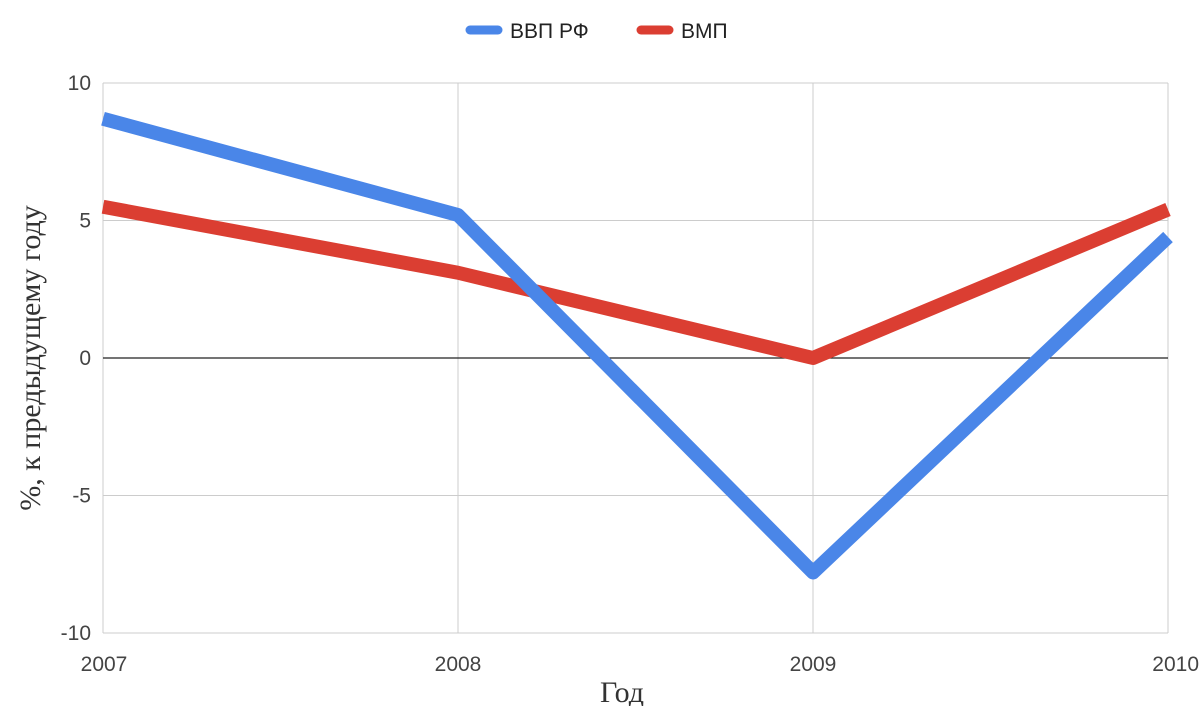 This screenshot has height=706, width=1202. What do you see at coordinates (85, 221) in the screenshot?
I see `y-tick-label: 5` at bounding box center [85, 221].